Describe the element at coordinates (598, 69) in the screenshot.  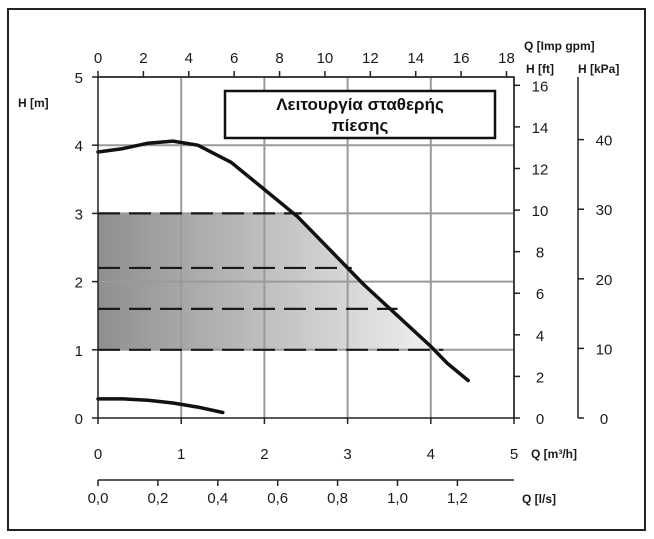
I see `y-axis-label-kpa: H [kPa]` at that location.